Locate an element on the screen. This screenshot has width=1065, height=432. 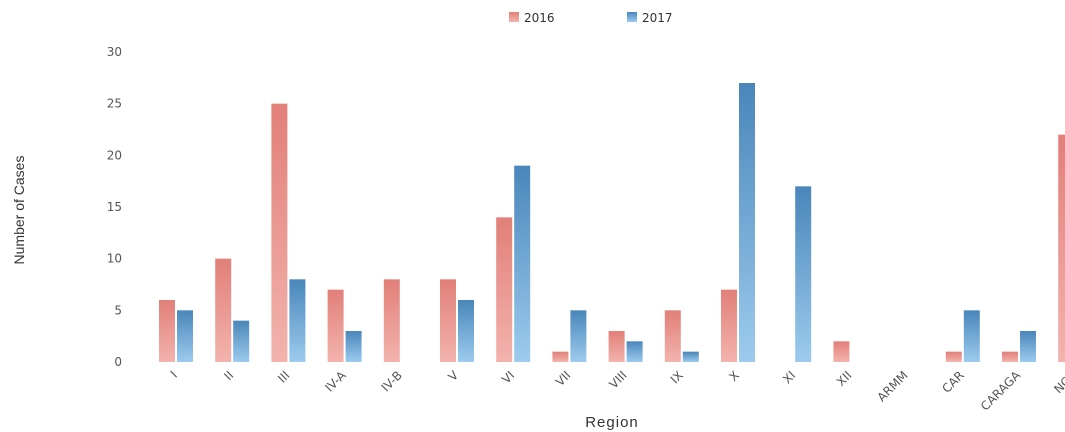
y-tick-label: 25 is located at coordinates (114, 104).